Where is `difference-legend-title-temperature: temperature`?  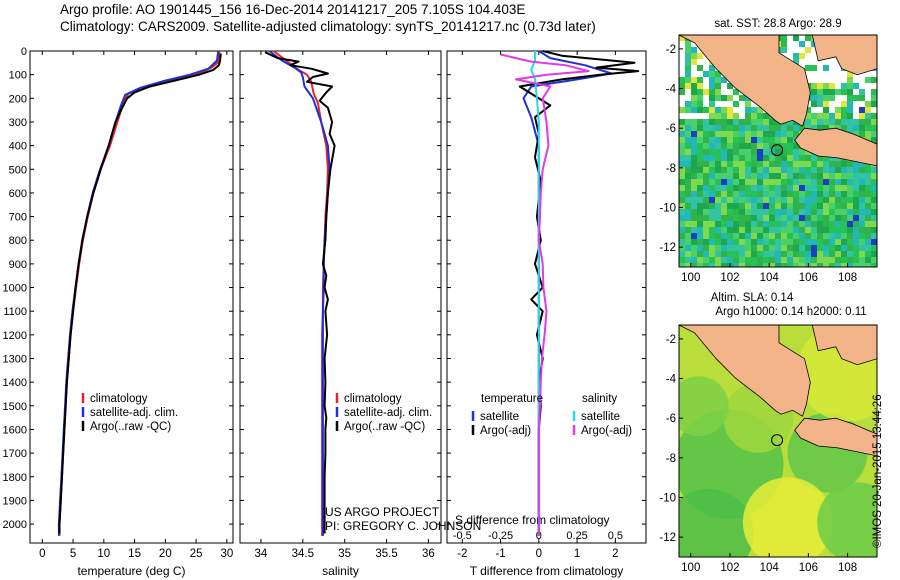 difference-legend-title-temperature: temperature is located at coordinates (512, 399).